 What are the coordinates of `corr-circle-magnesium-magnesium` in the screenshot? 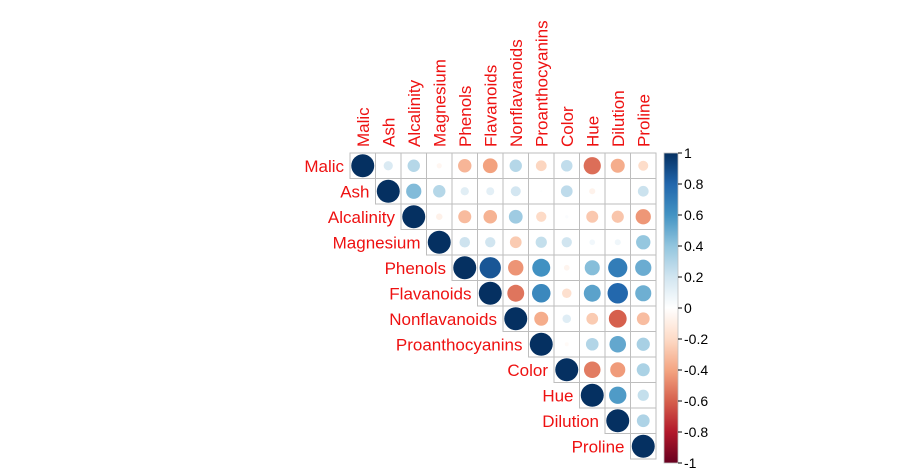 It's located at (439, 242).